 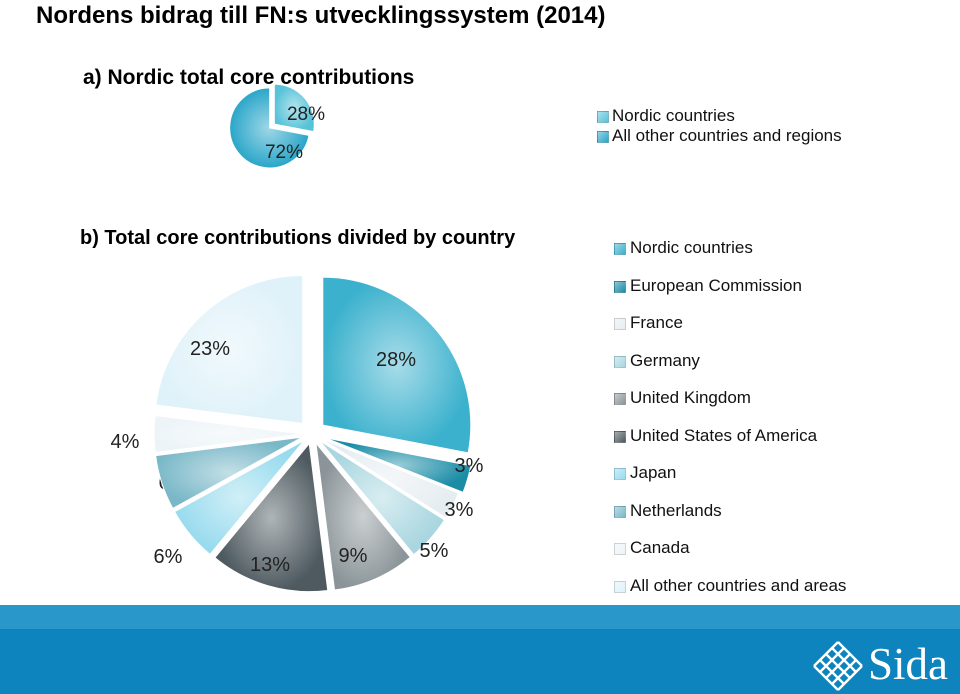 I want to click on legend-label: United Kingdom, so click(x=690, y=397).